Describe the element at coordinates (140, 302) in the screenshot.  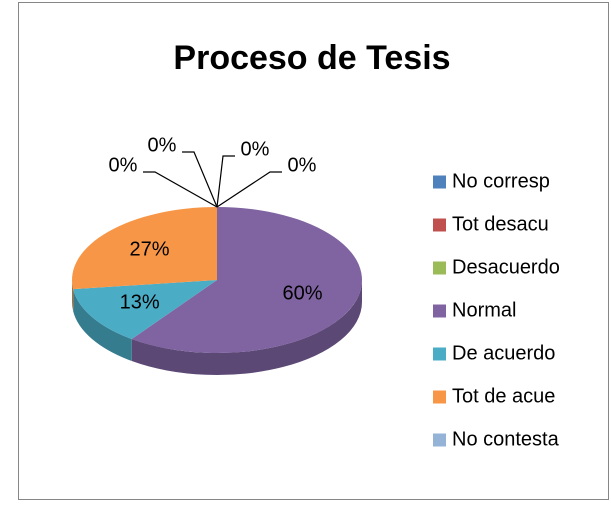
I see `data-label: 13%` at that location.